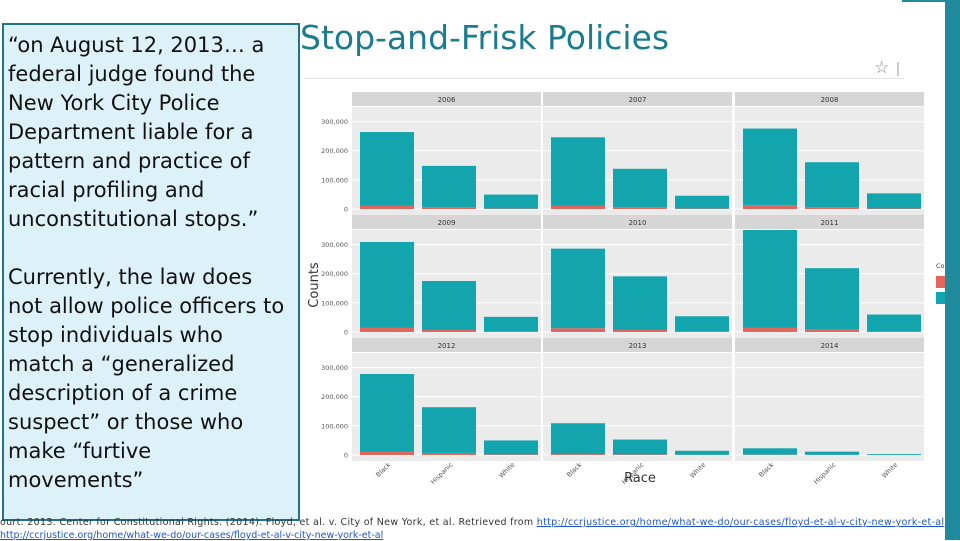  I want to click on bar-fe-2013-black, so click(578, 454).